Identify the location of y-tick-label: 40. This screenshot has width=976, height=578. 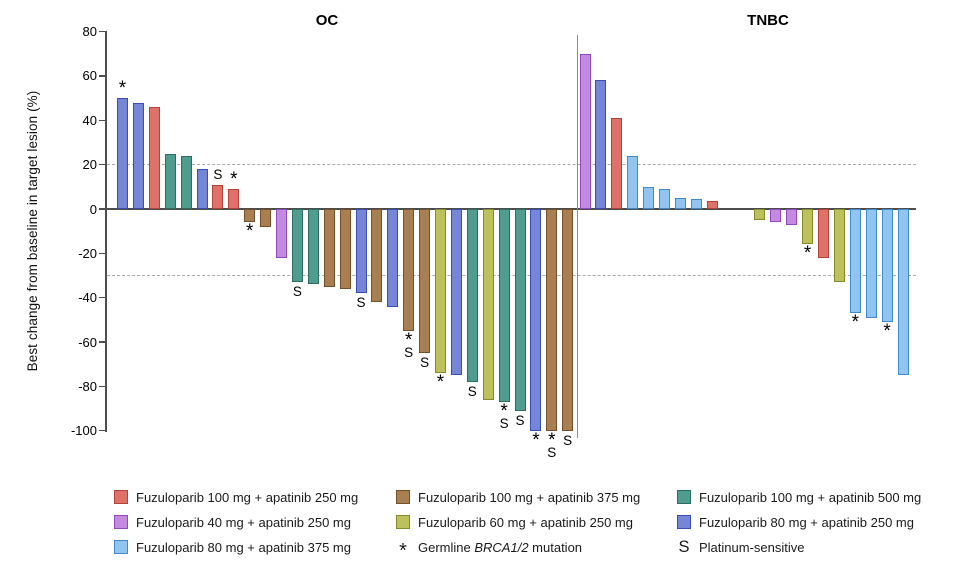
(89, 120).